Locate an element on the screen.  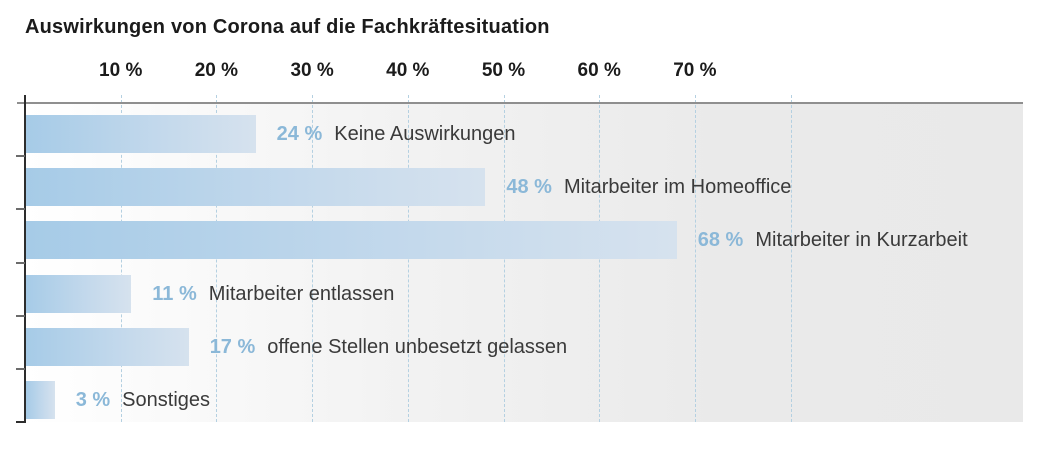
bar-category: Keine Auswirkungen is located at coordinates (425, 134).